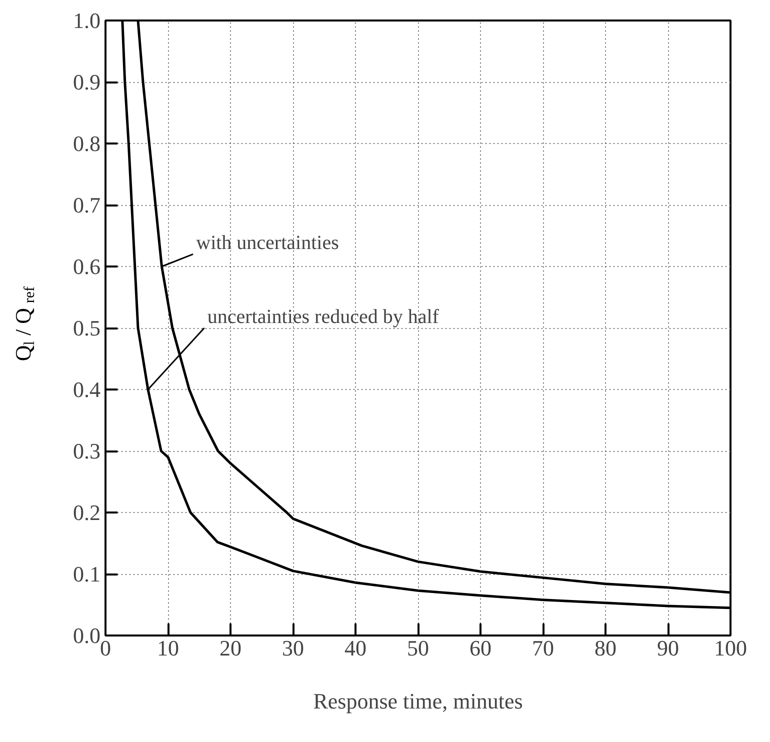 The image size is (770, 742). What do you see at coordinates (418, 648) in the screenshot?
I see `x-tick-label: 50` at bounding box center [418, 648].